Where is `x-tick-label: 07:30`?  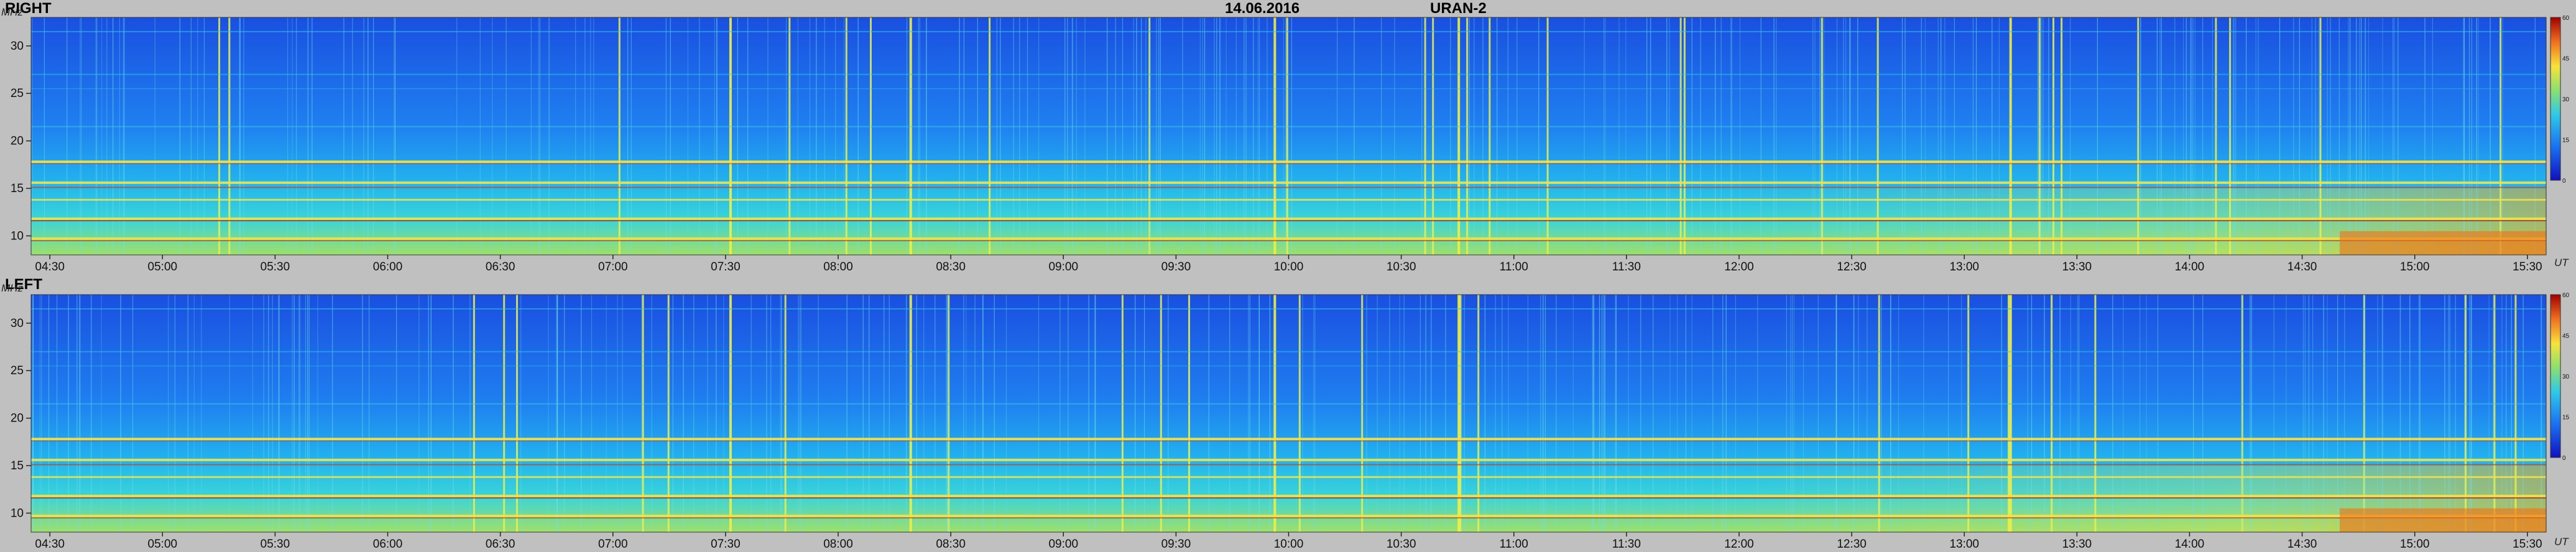
x-tick-label: 07:30 is located at coordinates (726, 267).